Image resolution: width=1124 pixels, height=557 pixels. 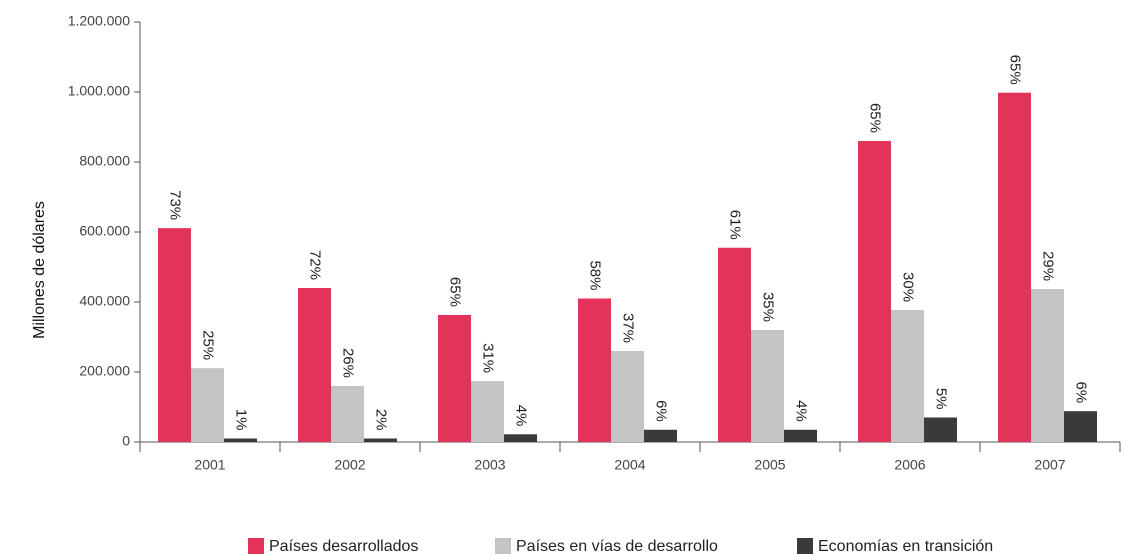 I want to click on legend-label: Países desarrollados, so click(x=343, y=546).